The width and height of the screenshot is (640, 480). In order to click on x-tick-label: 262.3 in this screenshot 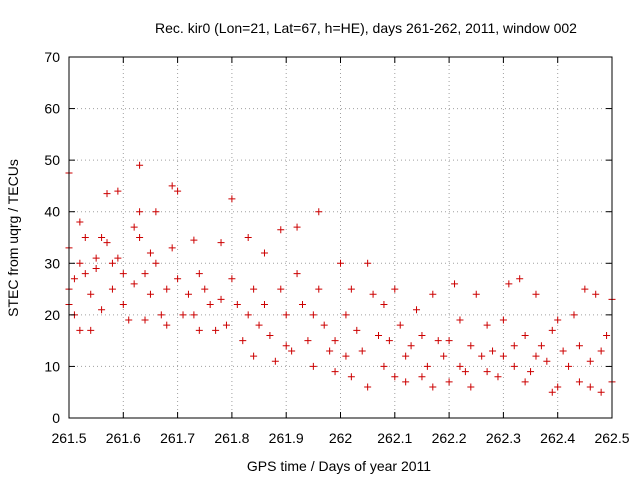, I will do `click(503, 438)`.